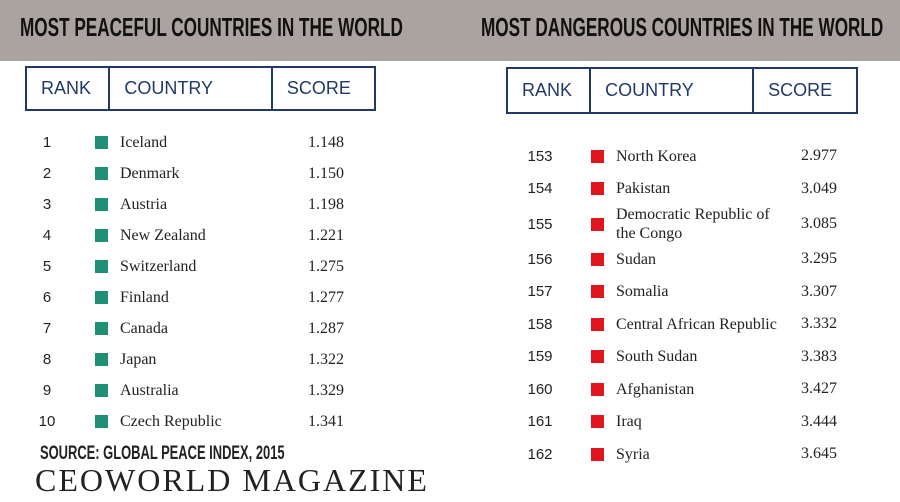 The image size is (900, 502). Describe the element at coordinates (158, 266) in the screenshot. I see `country: Switzerland` at that location.